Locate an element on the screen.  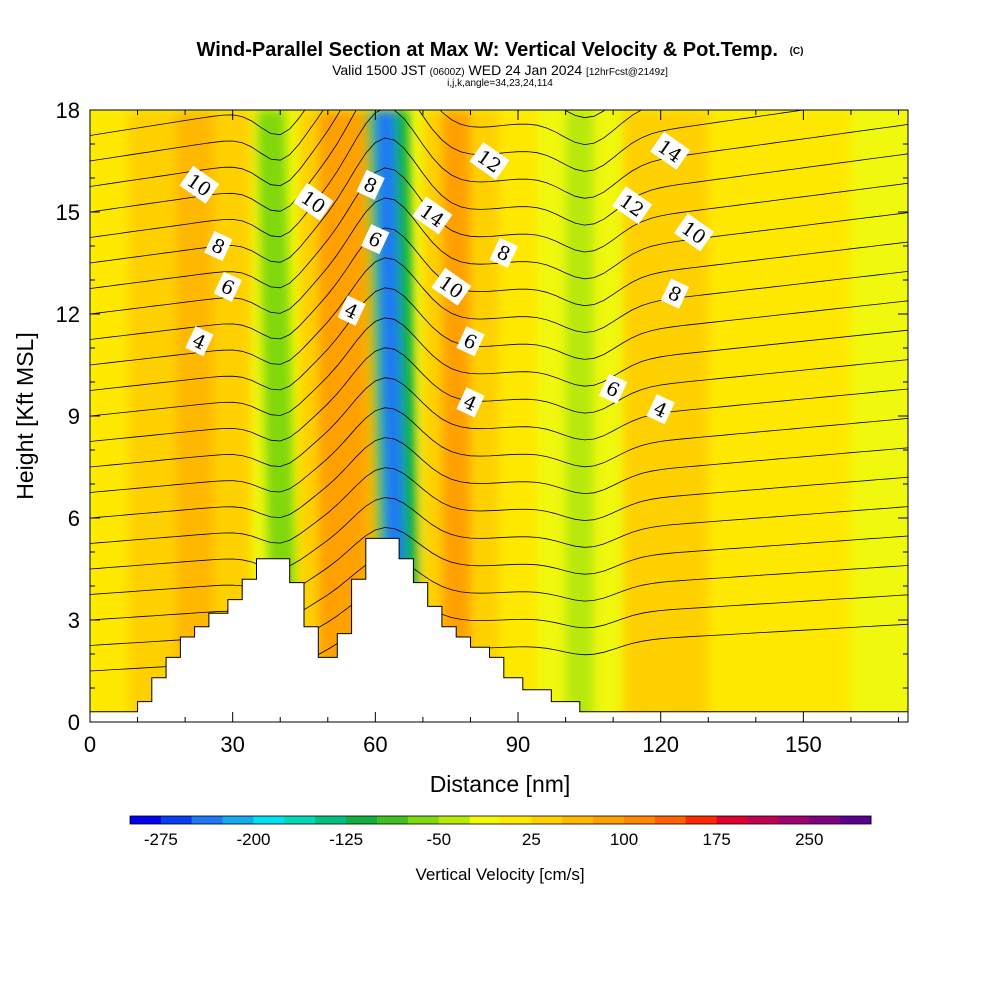
y-tick-label: 0 is located at coordinates (74, 722).